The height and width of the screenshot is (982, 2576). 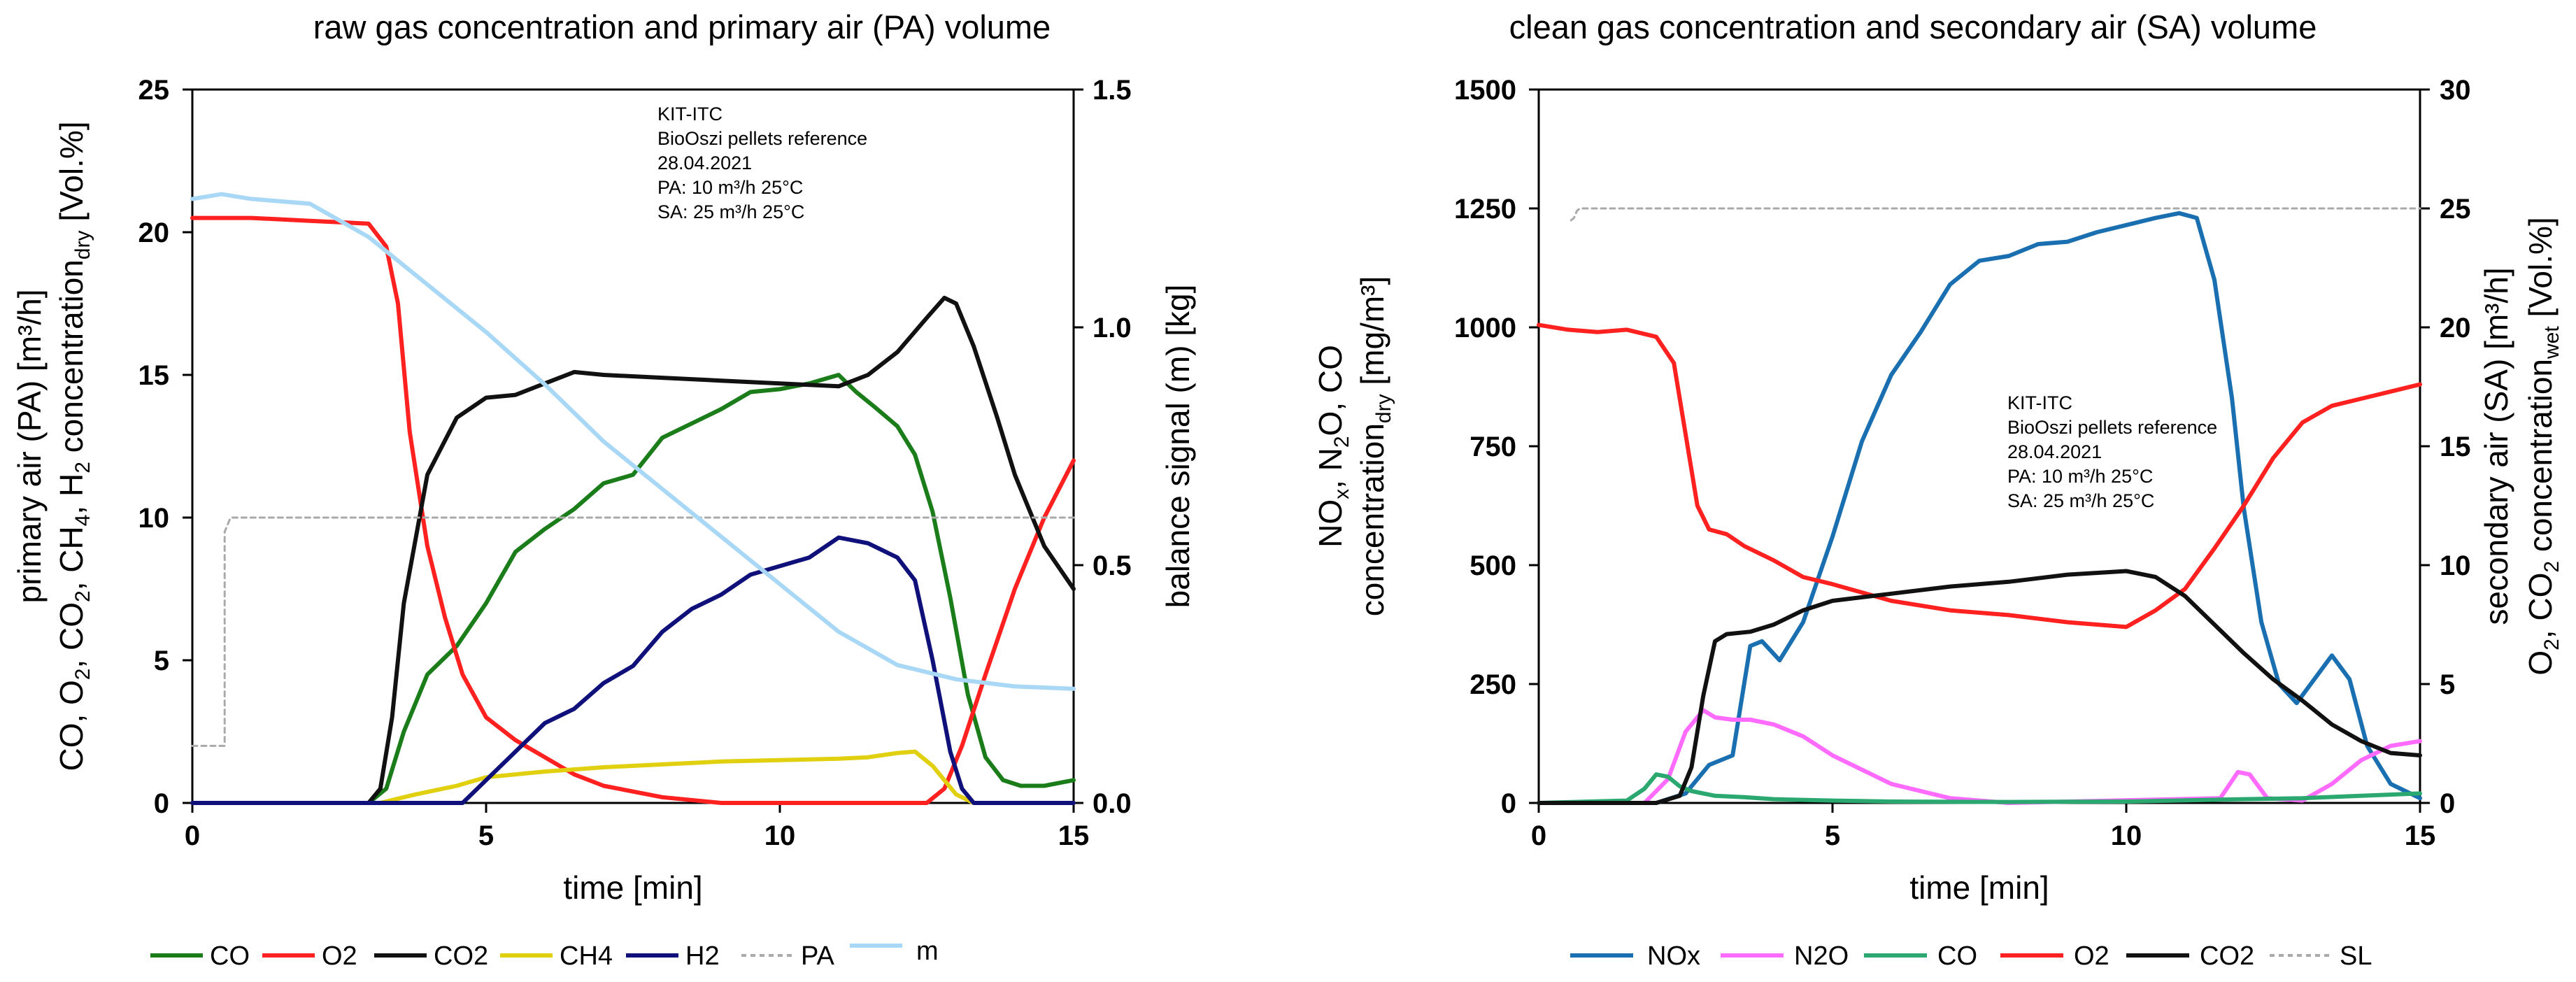 What do you see at coordinates (2447, 804) in the screenshot?
I see `chart-right-right-ytick-label: 0` at bounding box center [2447, 804].